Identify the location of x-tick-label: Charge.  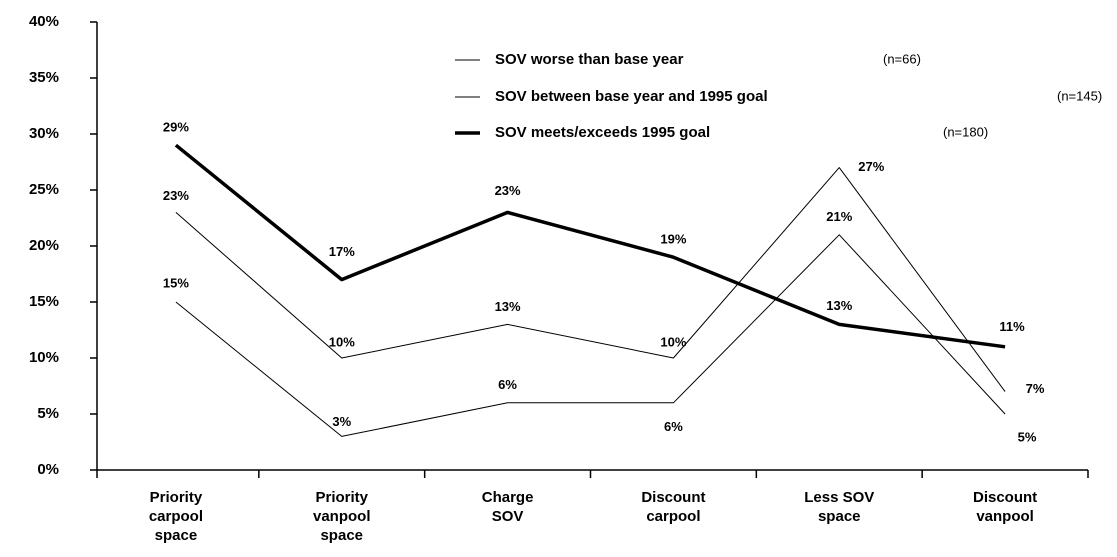
(508, 497).